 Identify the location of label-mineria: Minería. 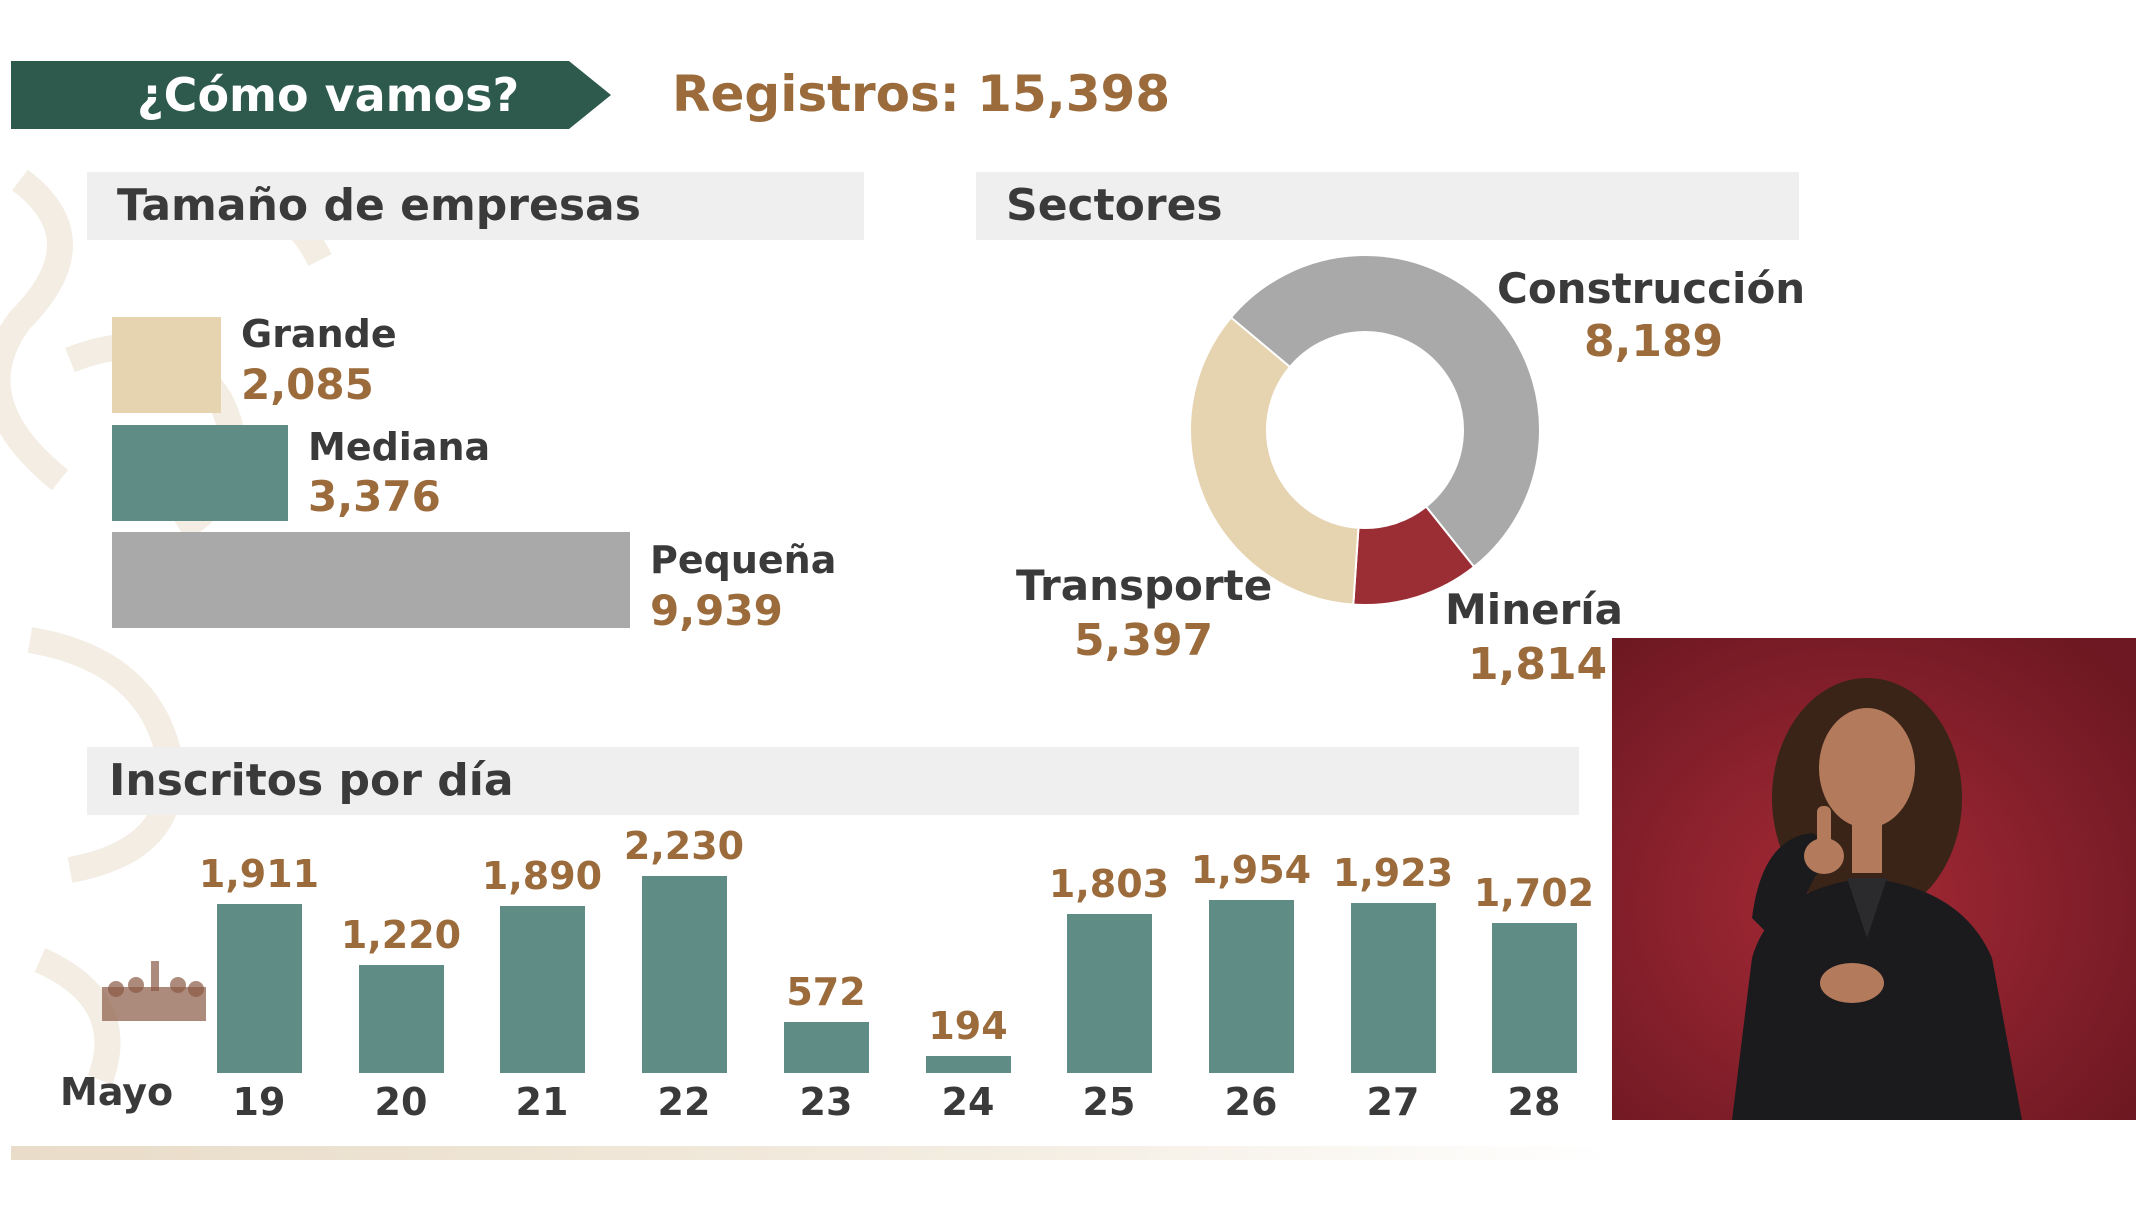
(1534, 609).